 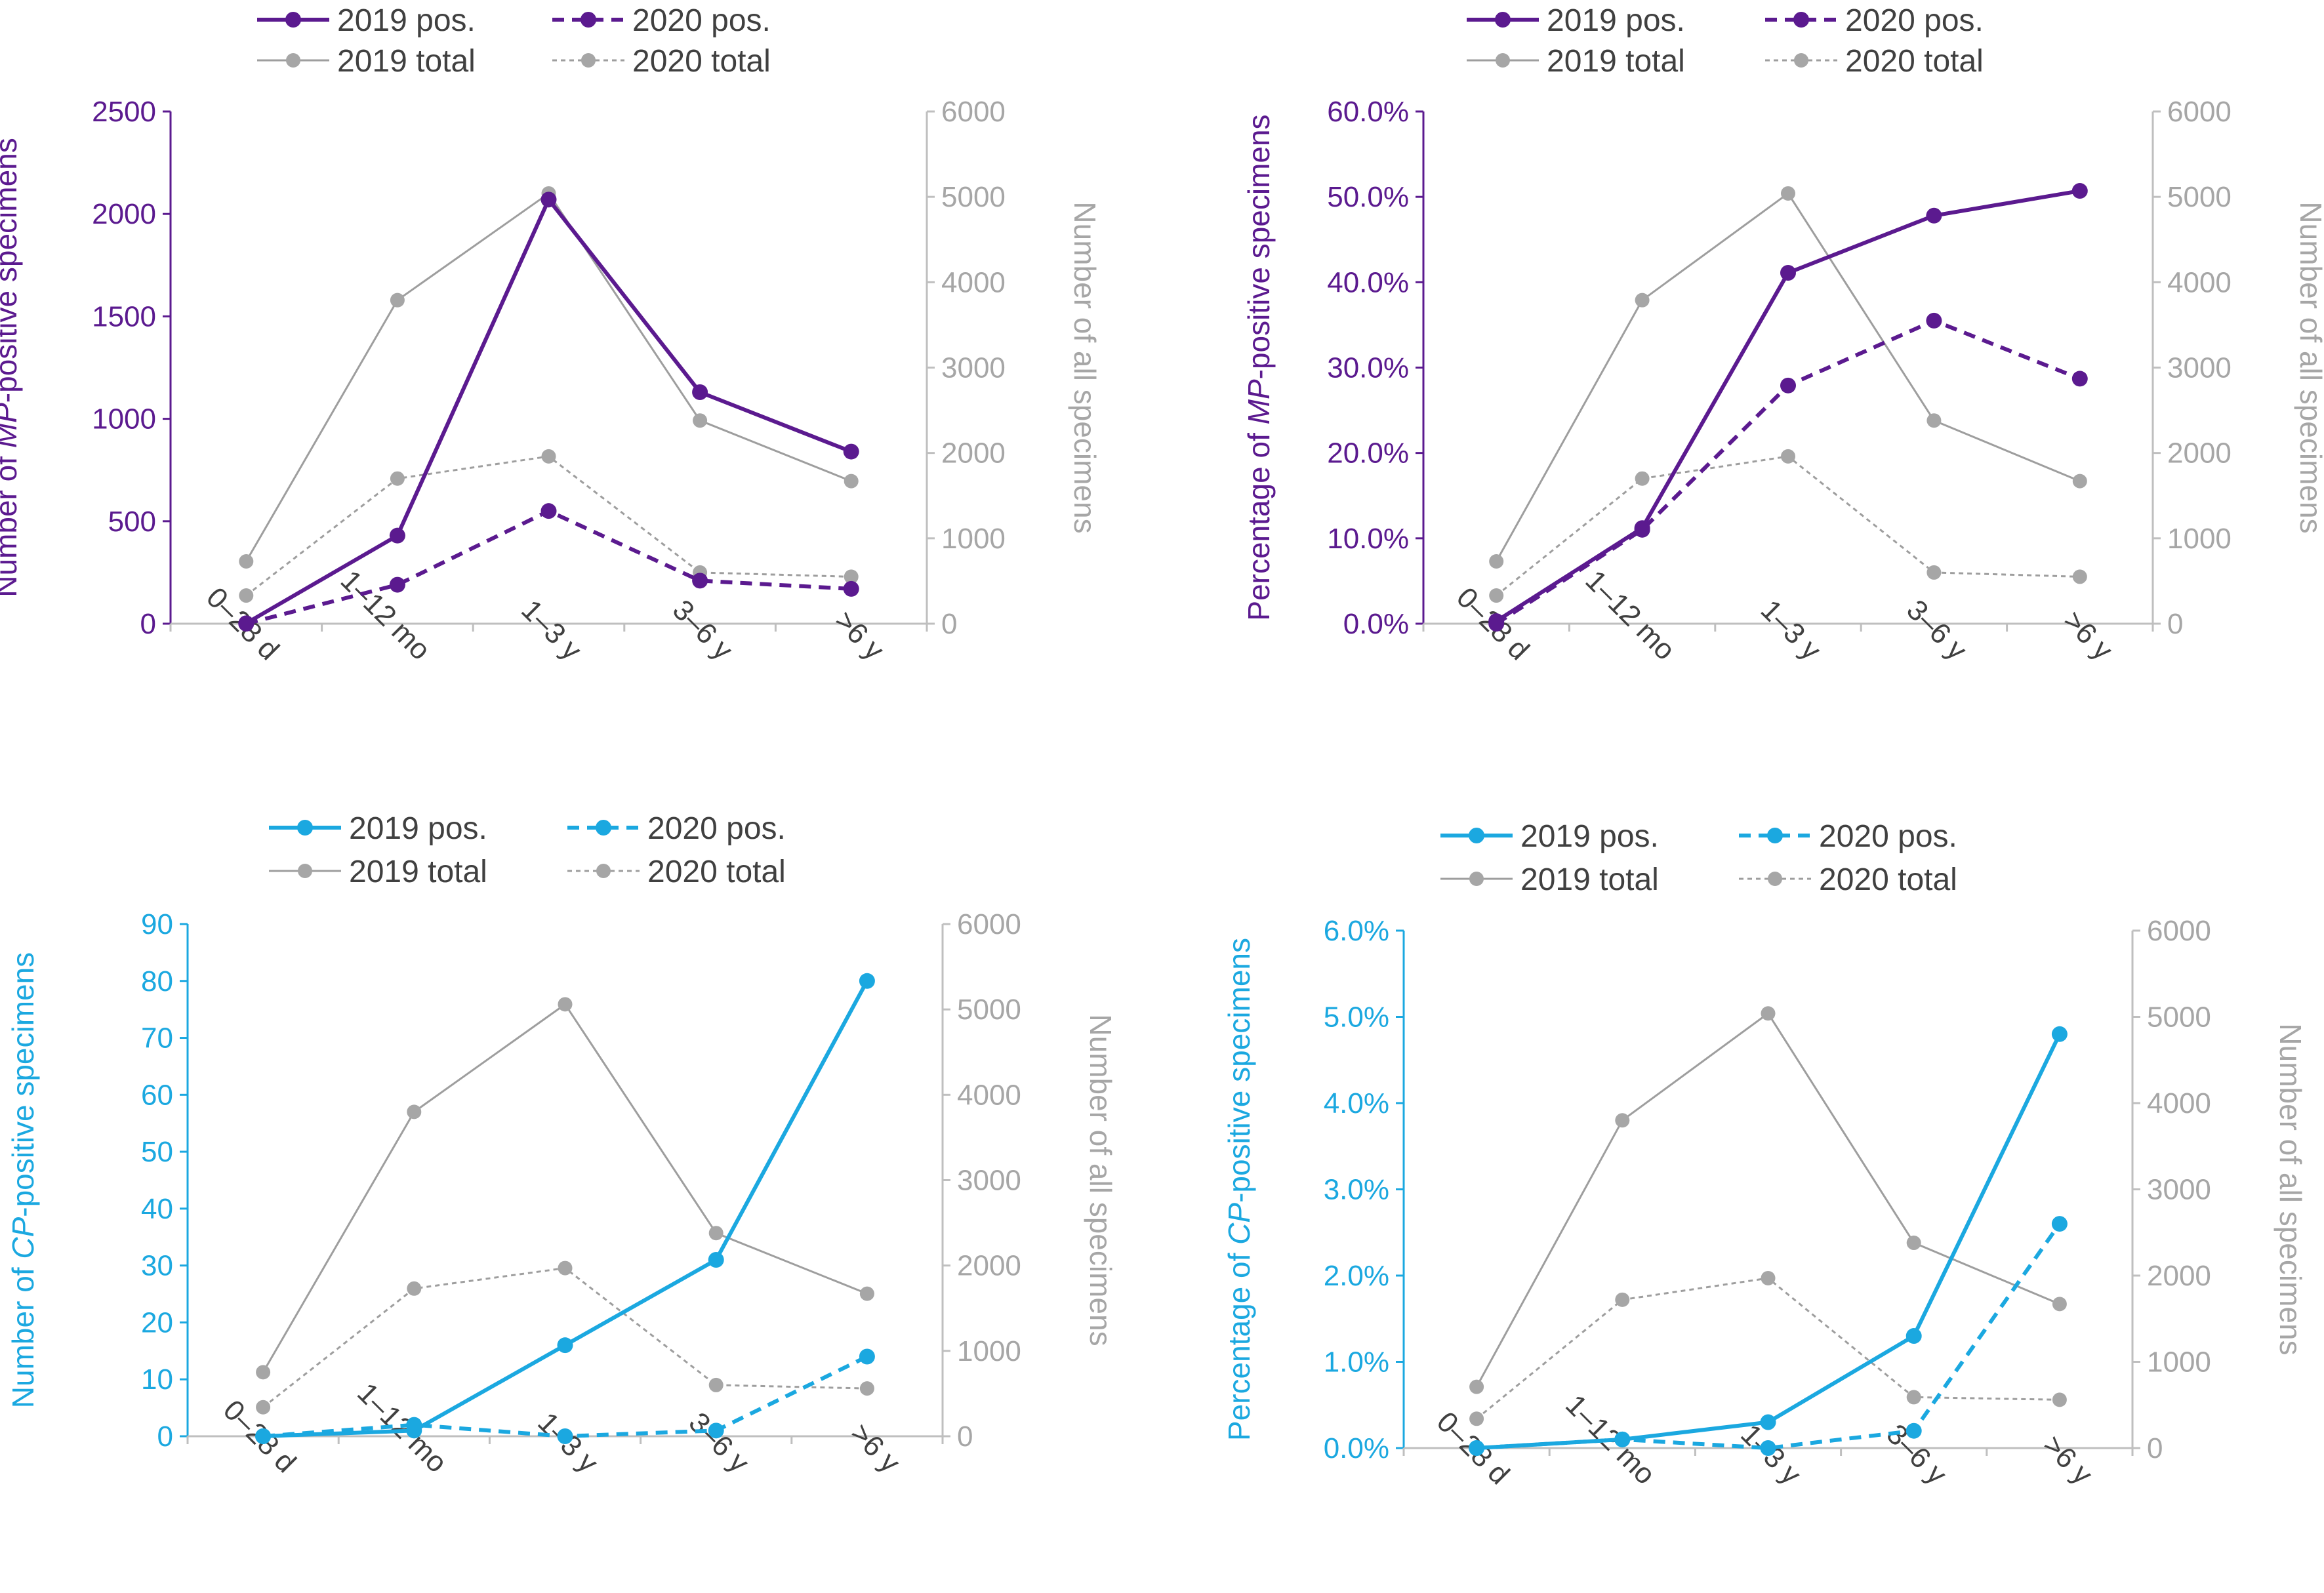 What do you see at coordinates (548, 526) in the screenshot?
I see `series-line-2020-total` at bounding box center [548, 526].